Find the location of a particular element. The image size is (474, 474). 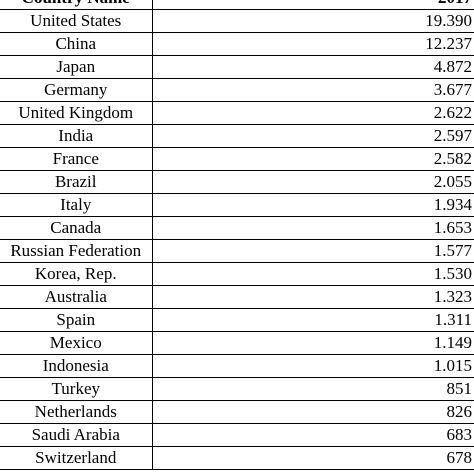

table-row: Australia 1.323 is located at coordinates (237, 297).